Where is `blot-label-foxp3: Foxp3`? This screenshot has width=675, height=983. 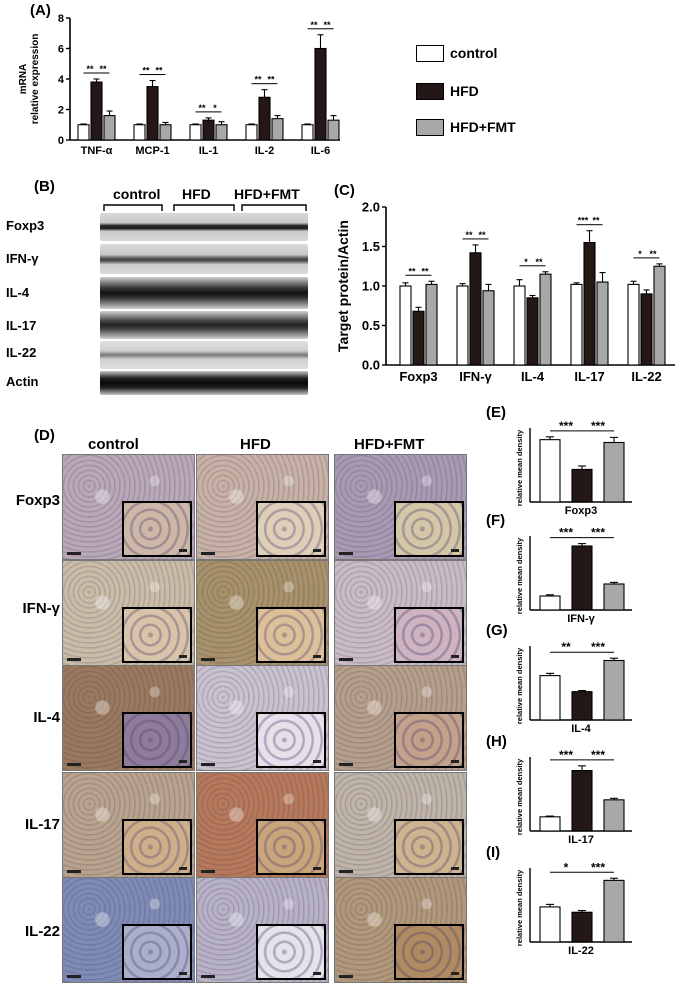
blot-label-foxp3: Foxp3 is located at coordinates (25, 225).